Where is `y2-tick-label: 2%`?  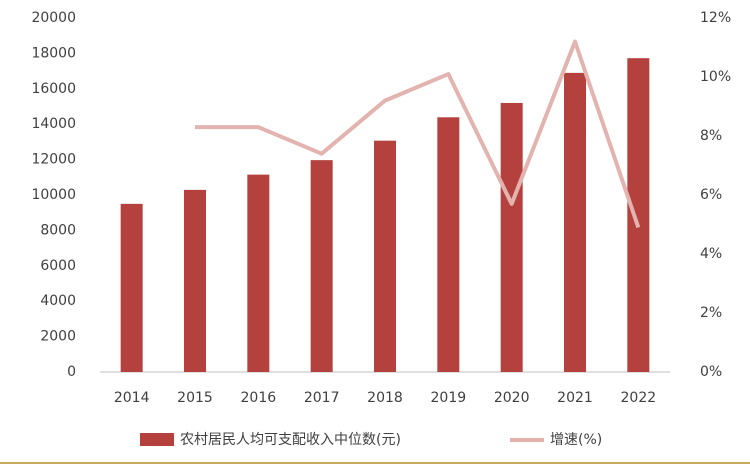 y2-tick-label: 2% is located at coordinates (711, 313).